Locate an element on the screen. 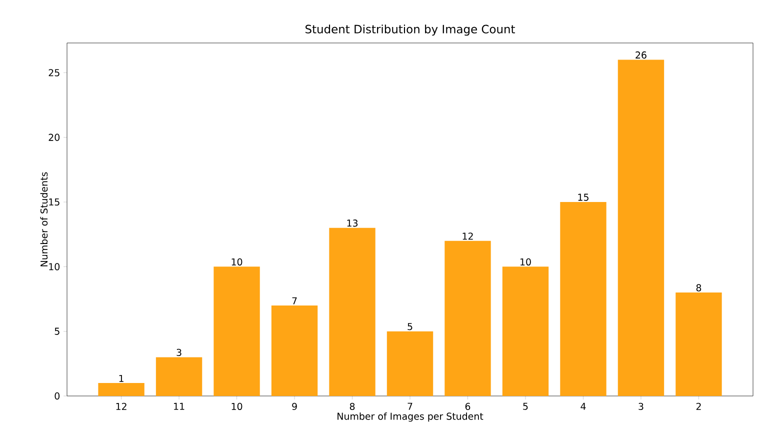 The width and height of the screenshot is (766, 436). x-tick-label: 4 is located at coordinates (583, 406).